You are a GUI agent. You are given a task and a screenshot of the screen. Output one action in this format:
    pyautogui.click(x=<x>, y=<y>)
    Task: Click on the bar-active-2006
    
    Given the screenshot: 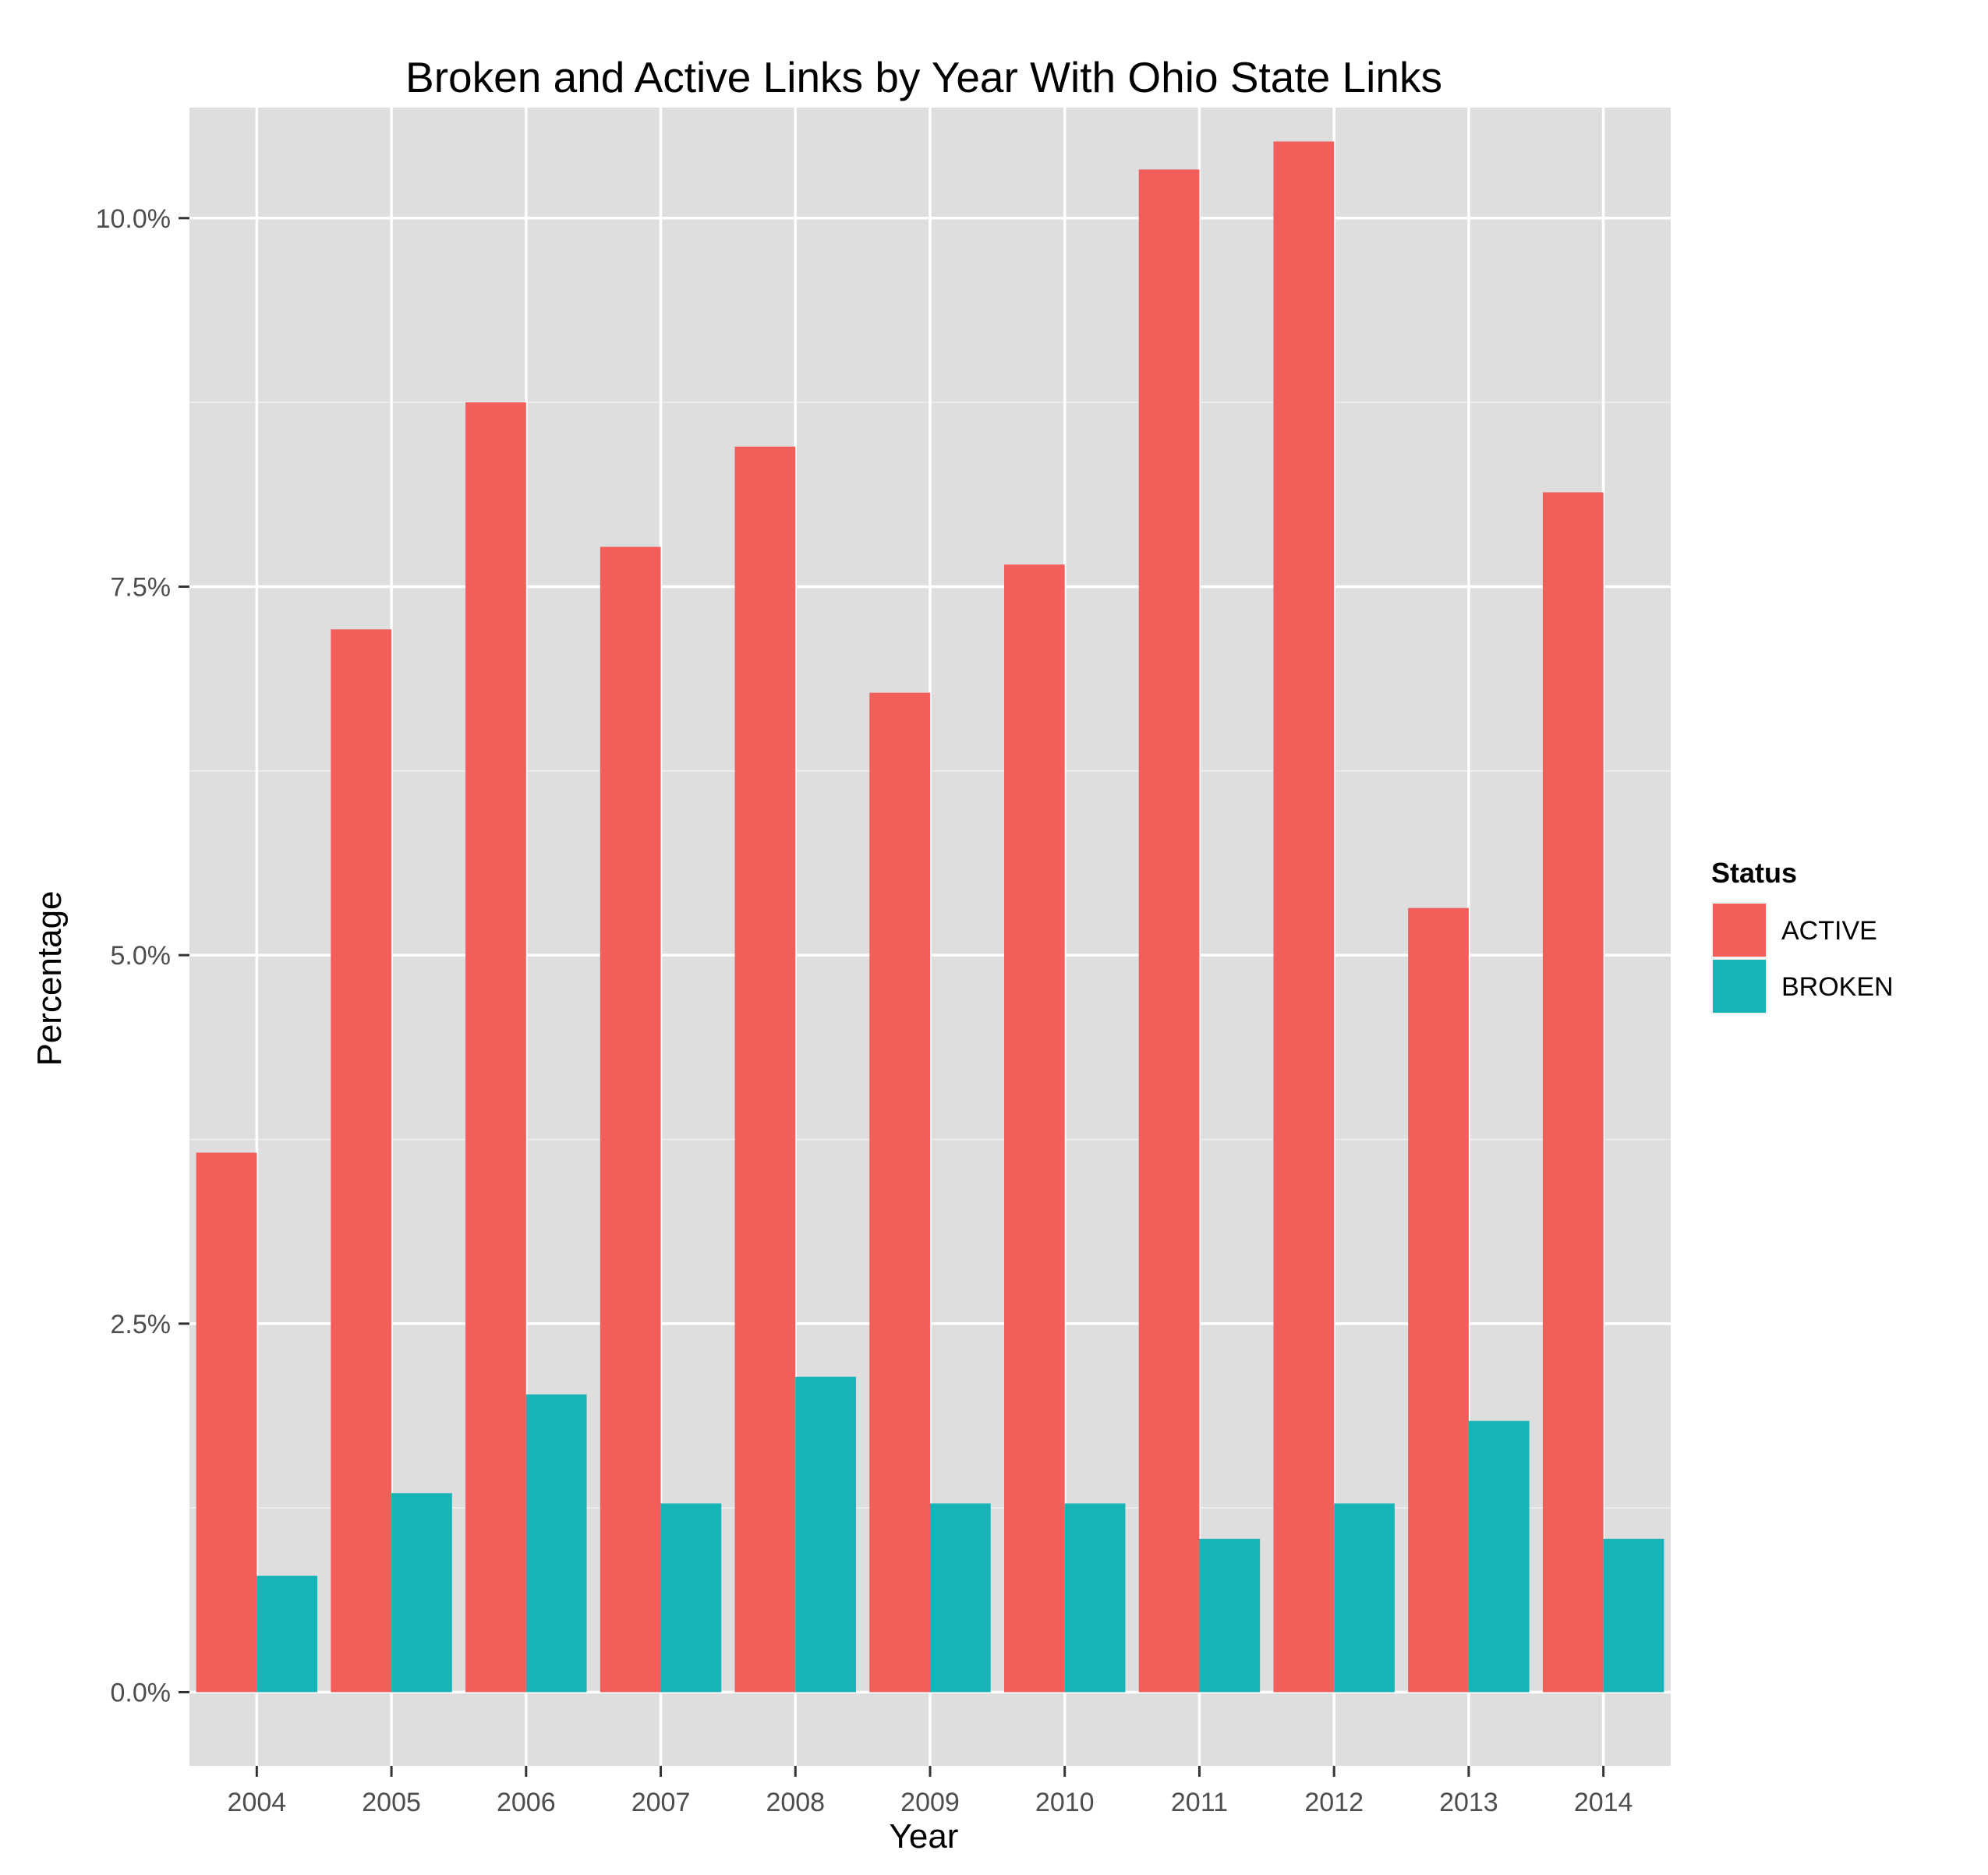 What is the action you would take?
    pyautogui.click(x=495, y=1047)
    